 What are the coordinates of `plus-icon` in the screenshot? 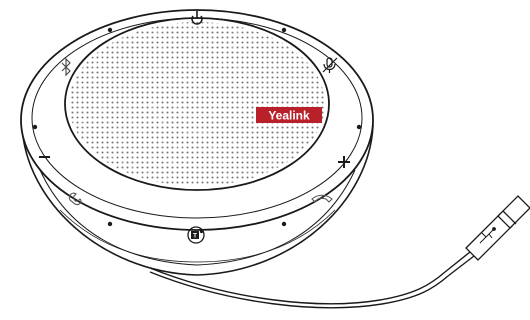 It's located at (344, 162).